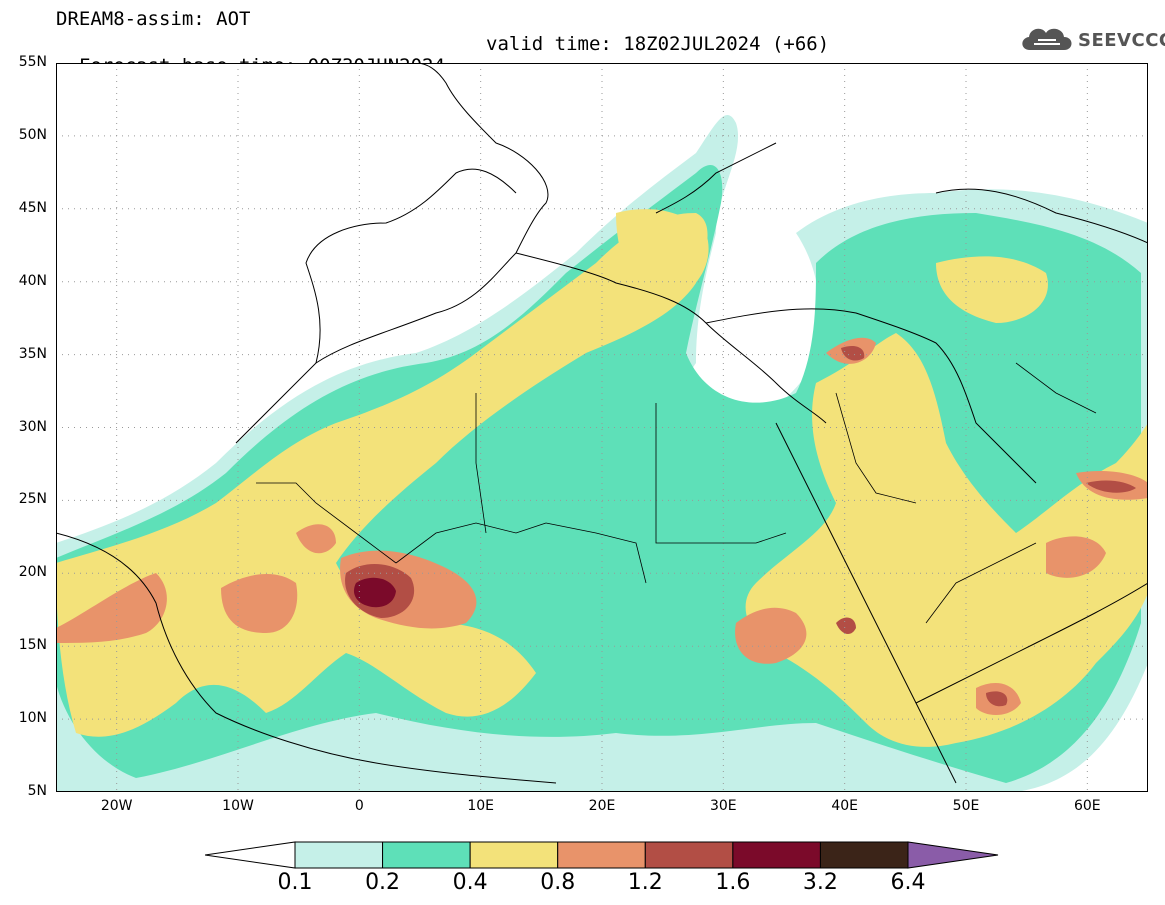  I want to click on lat-tick-label: 55N, so click(32, 62).